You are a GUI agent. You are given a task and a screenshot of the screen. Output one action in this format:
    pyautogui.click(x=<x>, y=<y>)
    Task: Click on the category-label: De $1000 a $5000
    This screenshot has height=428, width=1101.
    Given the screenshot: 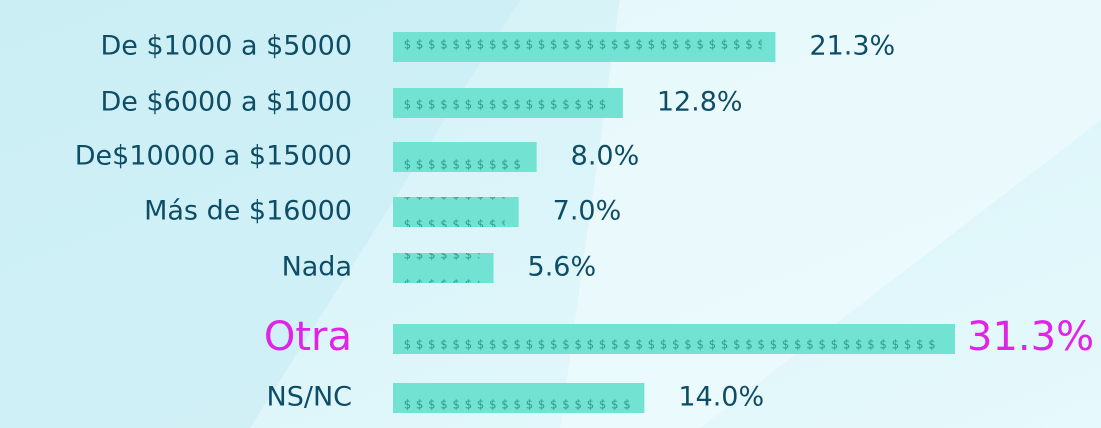 What is the action you would take?
    pyautogui.click(x=226, y=46)
    